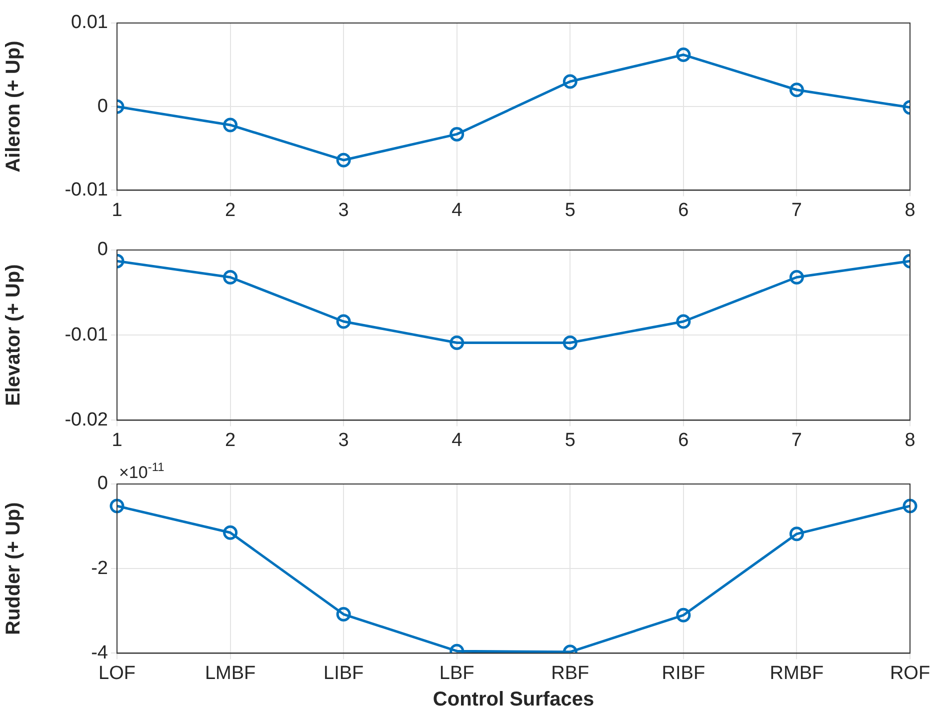 The image size is (940, 712). What do you see at coordinates (99, 653) in the screenshot?
I see `y-tick-label: -4` at bounding box center [99, 653].